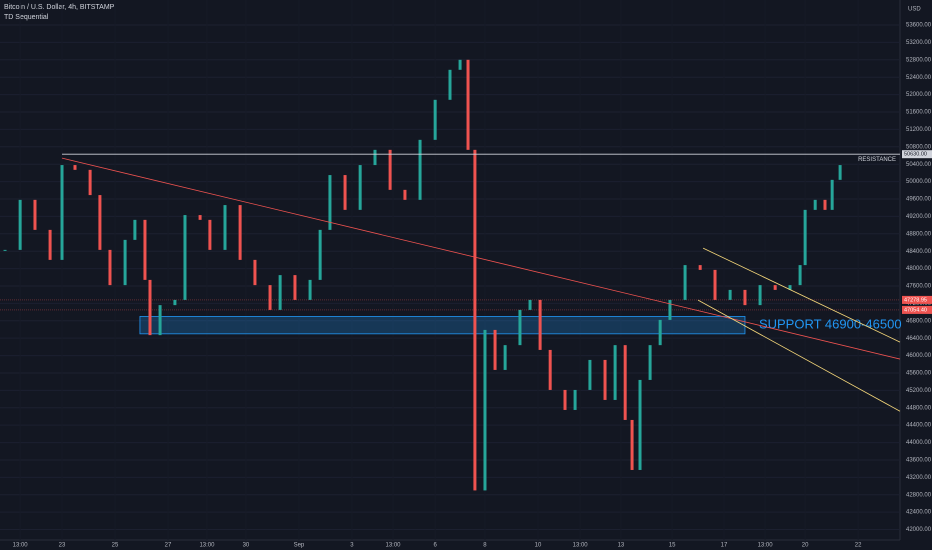 The height and width of the screenshot is (550, 932). Describe the element at coordinates (115, 546) in the screenshot. I see `x-tick-label: 25` at that location.